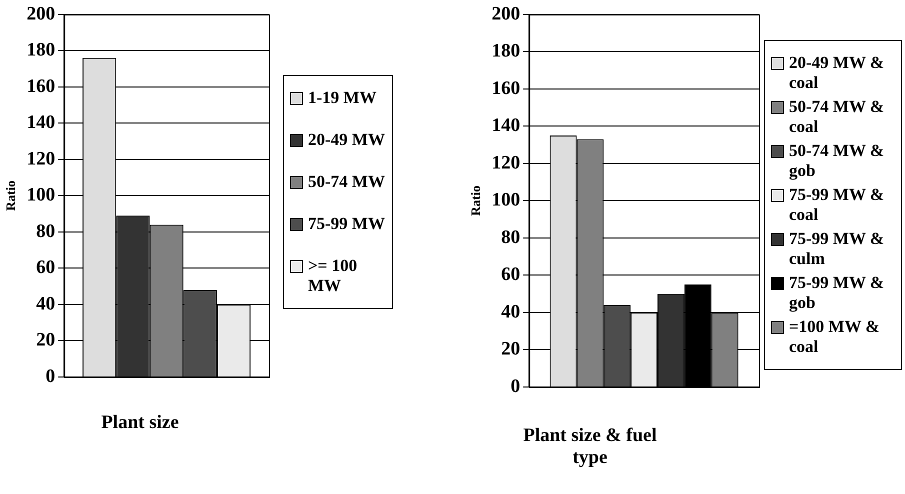  Describe the element at coordinates (346, 140) in the screenshot. I see `legend-label: 20-49 MW` at that location.